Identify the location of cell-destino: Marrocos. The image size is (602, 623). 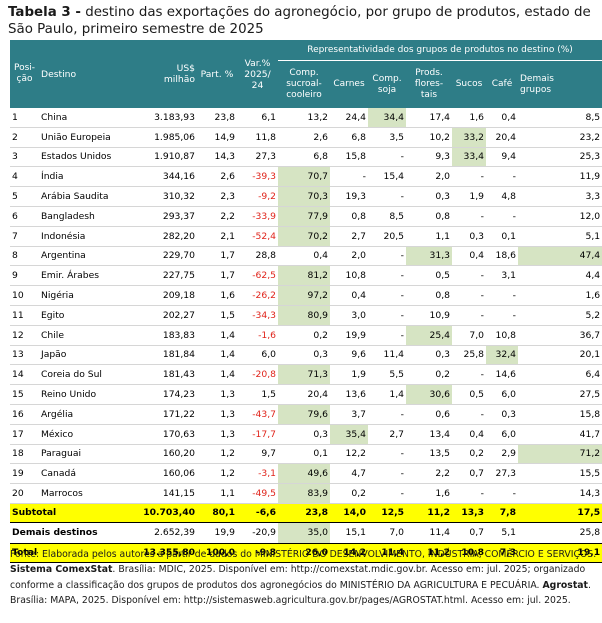
(83, 493).